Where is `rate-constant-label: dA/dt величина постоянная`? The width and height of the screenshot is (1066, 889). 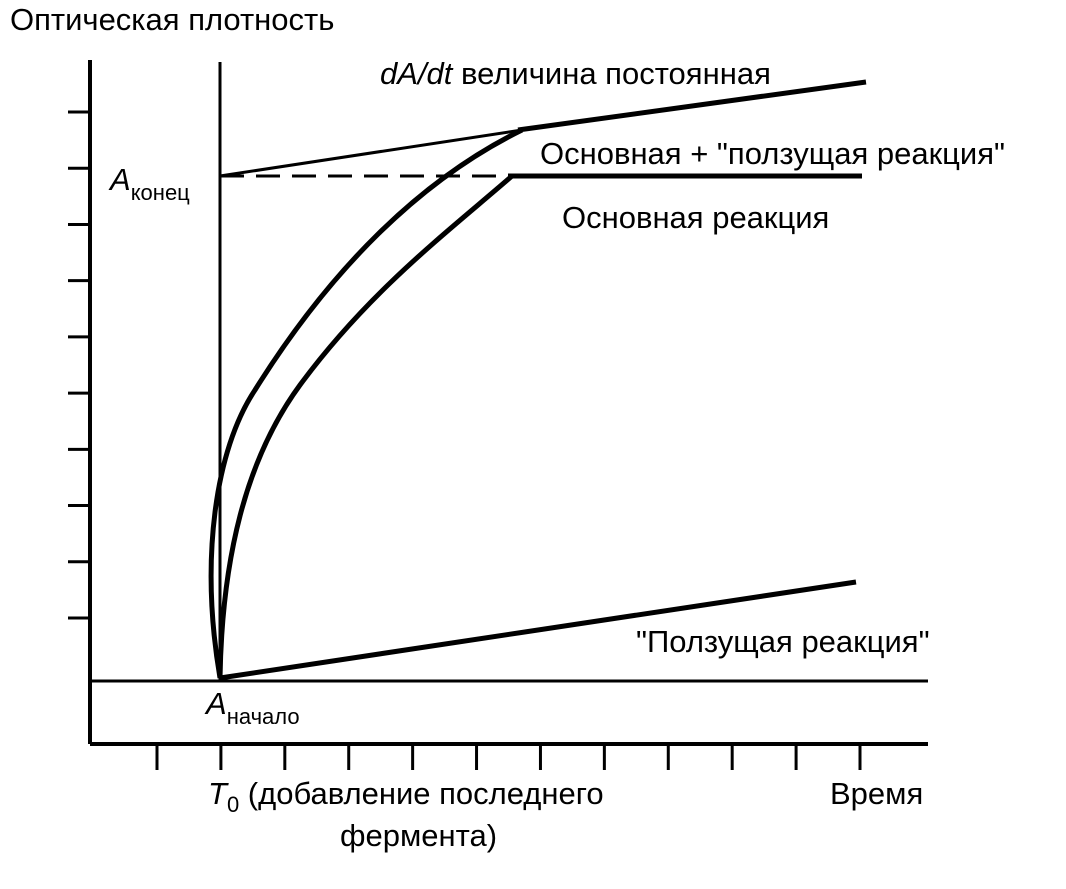 rate-constant-label: dA/dt величина постоянная is located at coordinates (575, 73).